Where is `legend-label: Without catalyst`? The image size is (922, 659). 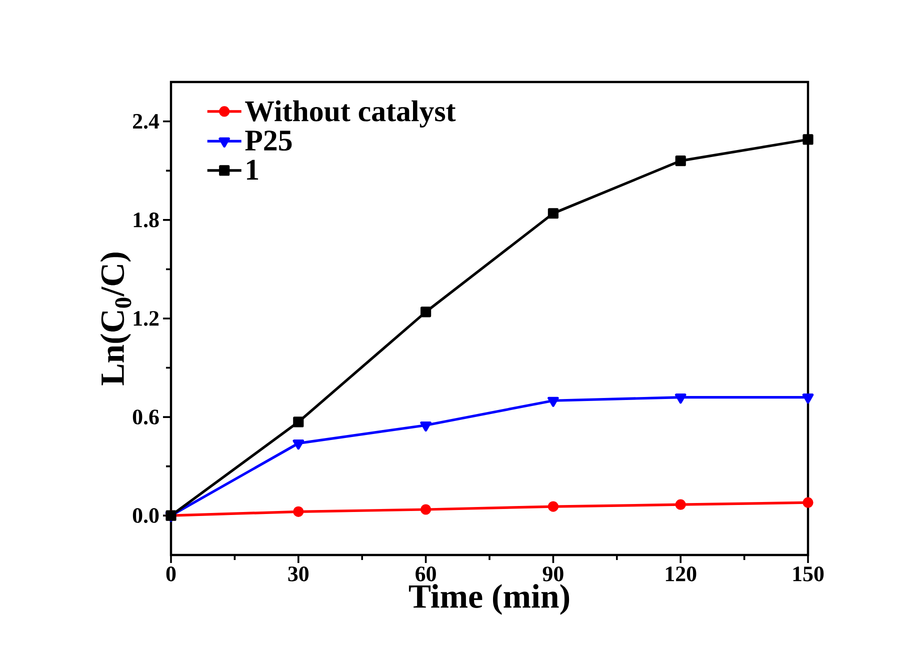 legend-label: Without catalyst is located at coordinates (350, 114).